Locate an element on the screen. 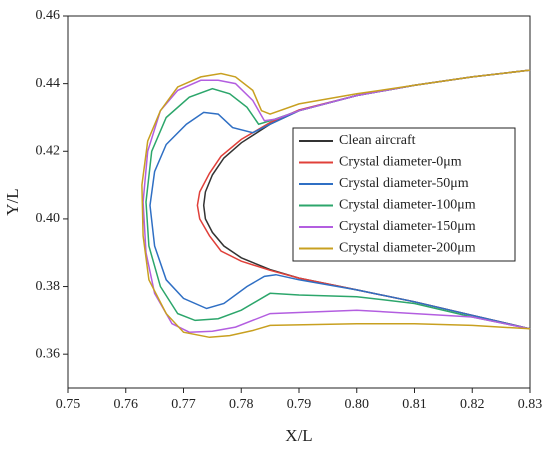 This screenshot has width=550, height=452. x-tick-label: 0.80 is located at coordinates (357, 404).